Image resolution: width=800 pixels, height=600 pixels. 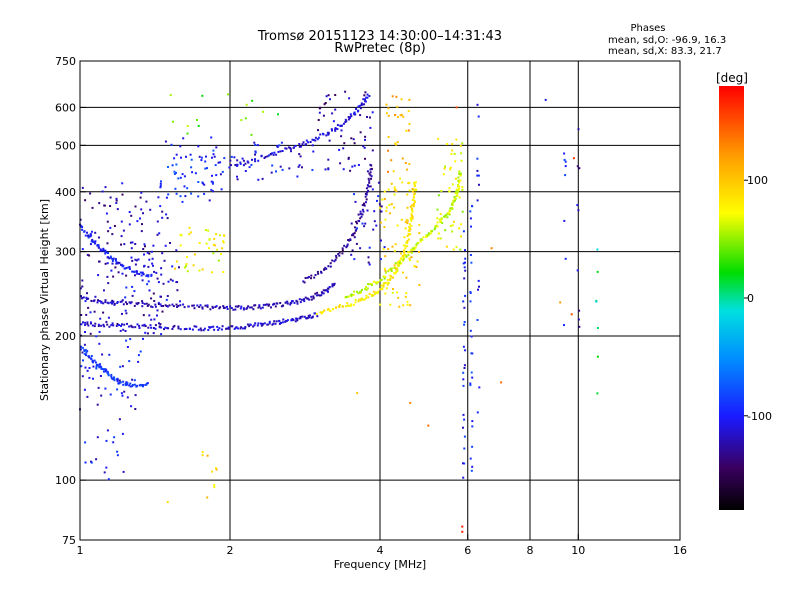 I want to click on y-tick-label: 200, so click(x=65, y=336).